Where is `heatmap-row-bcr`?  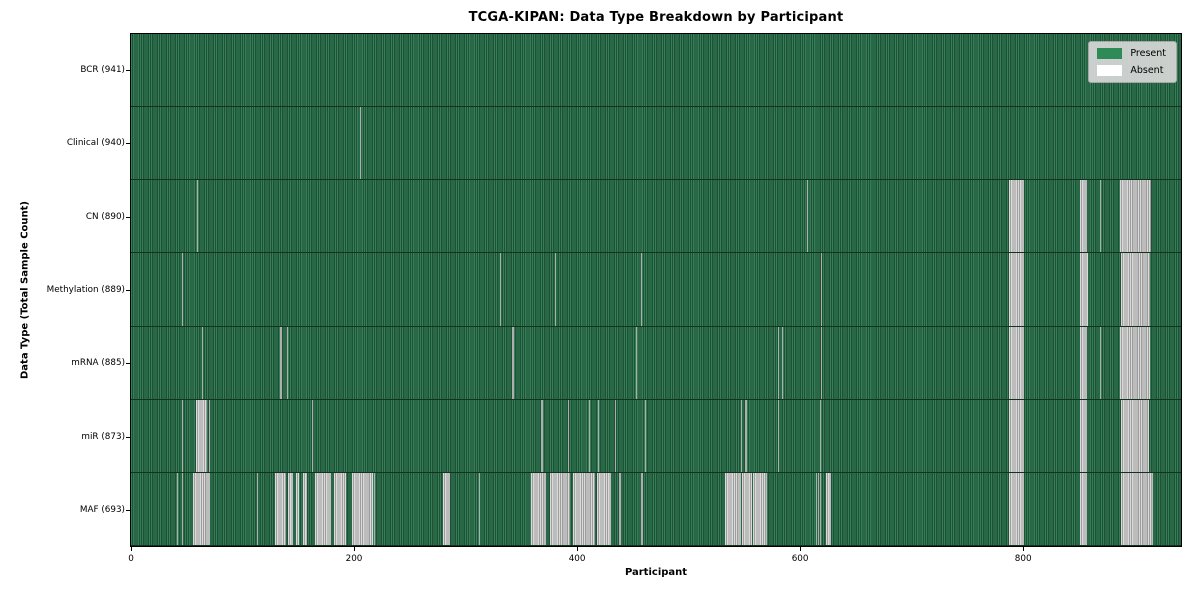 heatmap-row-bcr is located at coordinates (656, 71).